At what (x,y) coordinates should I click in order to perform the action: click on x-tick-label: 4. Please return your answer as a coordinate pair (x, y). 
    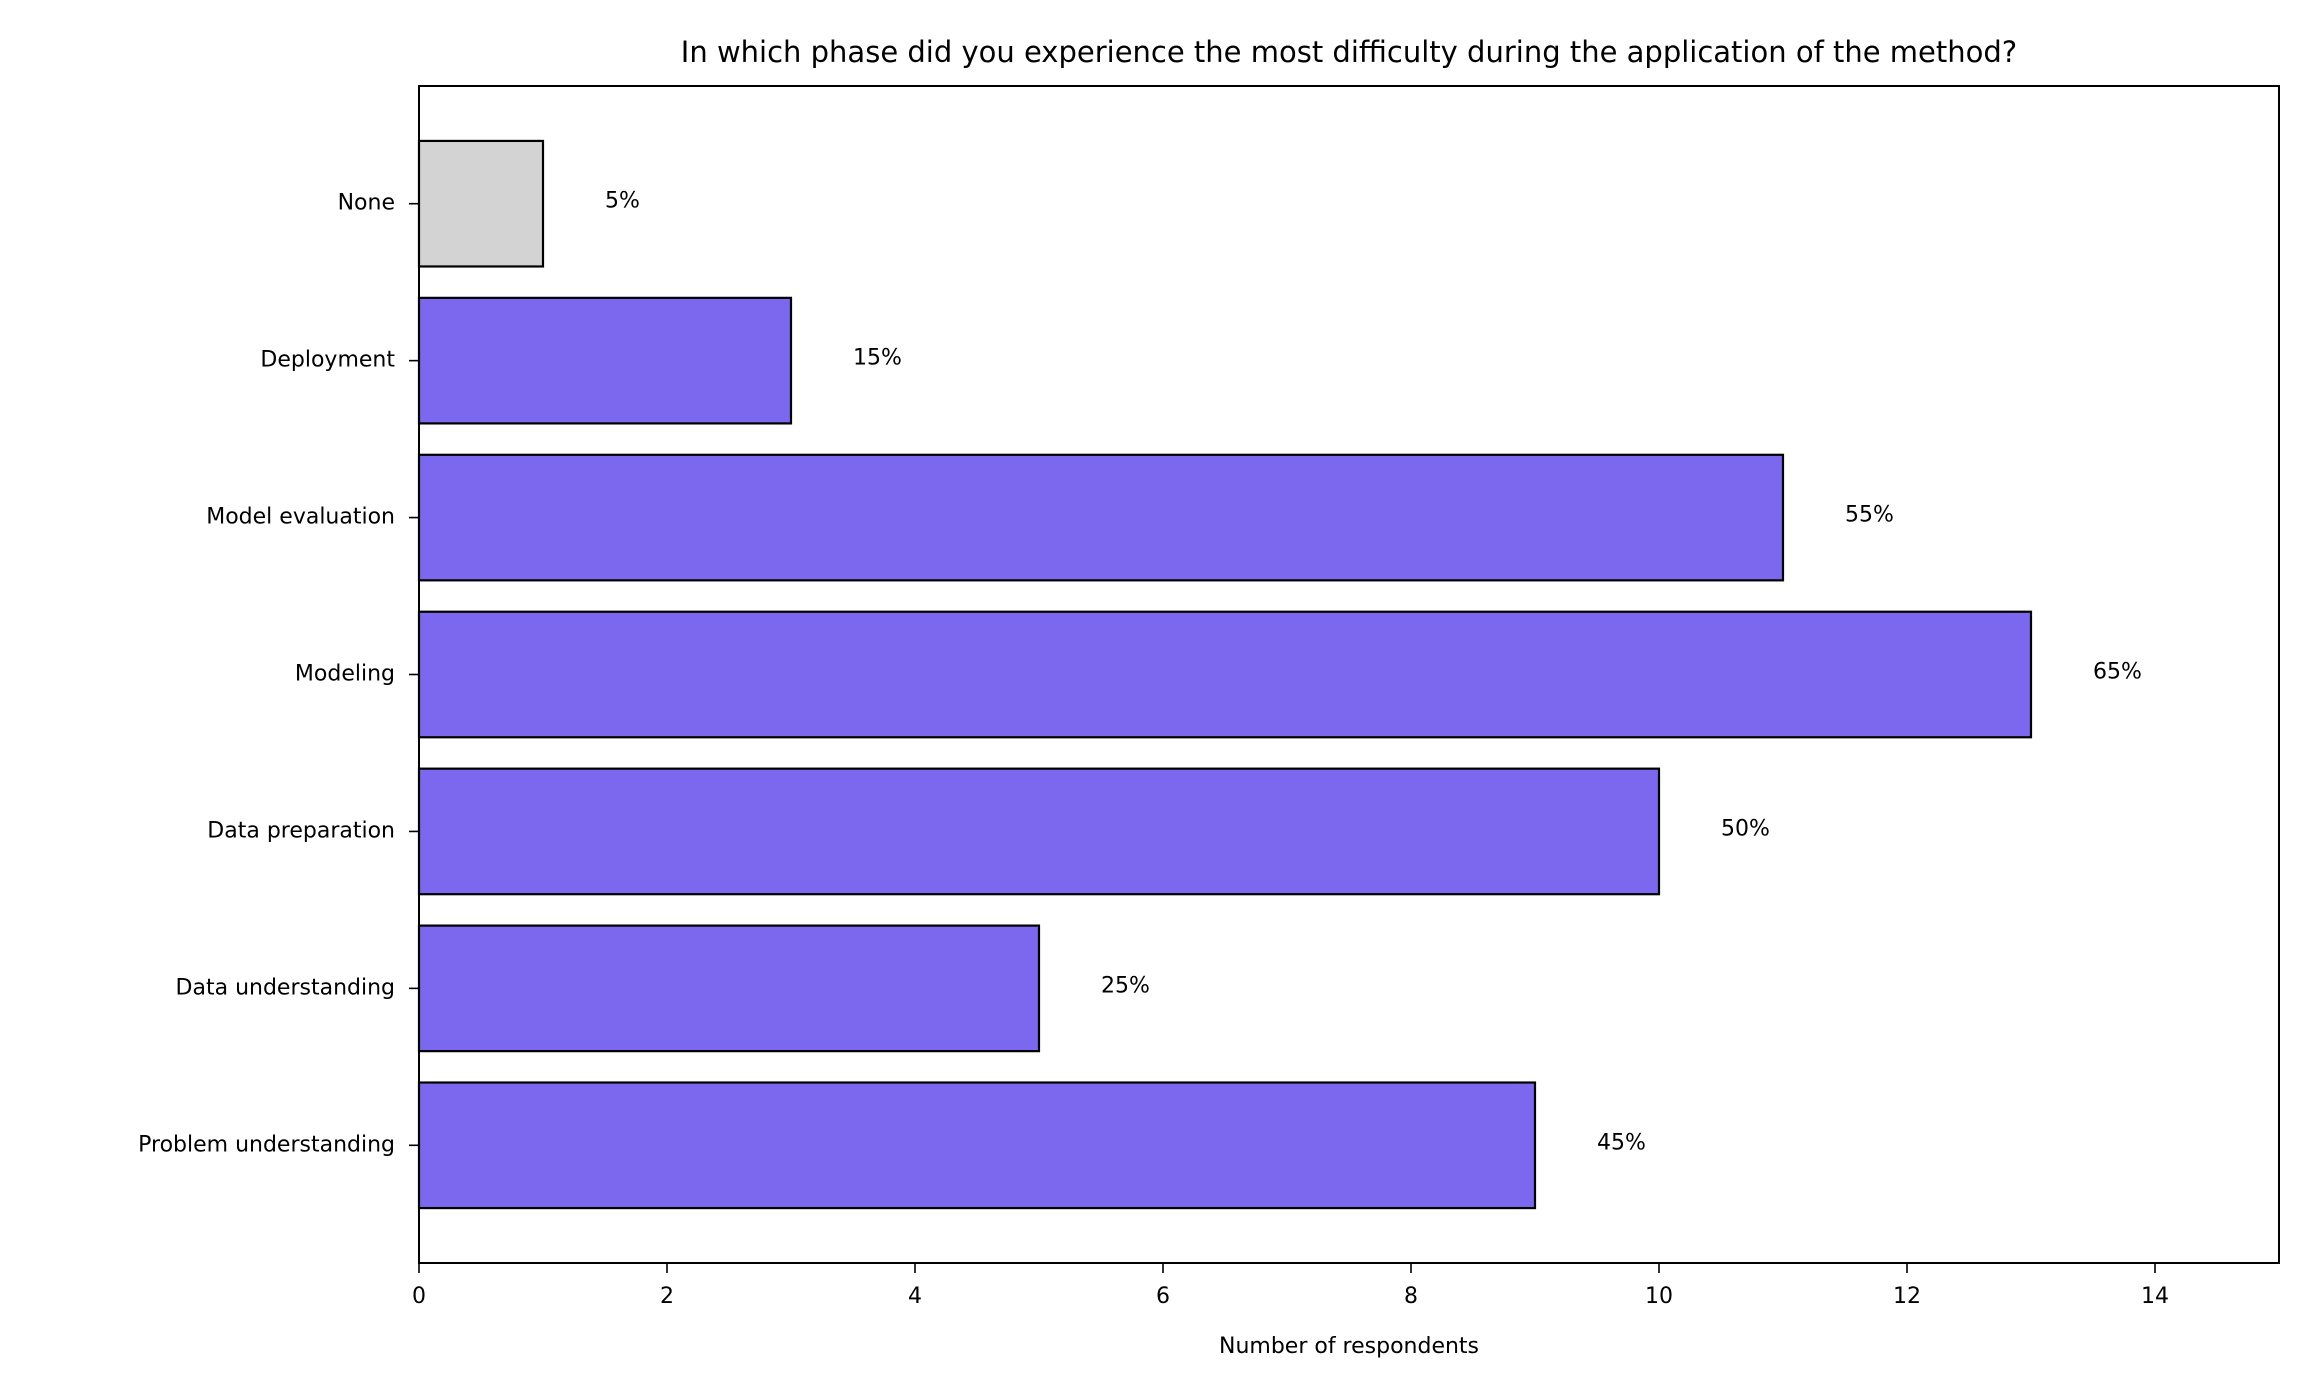
    Looking at the image, I should click on (915, 1296).